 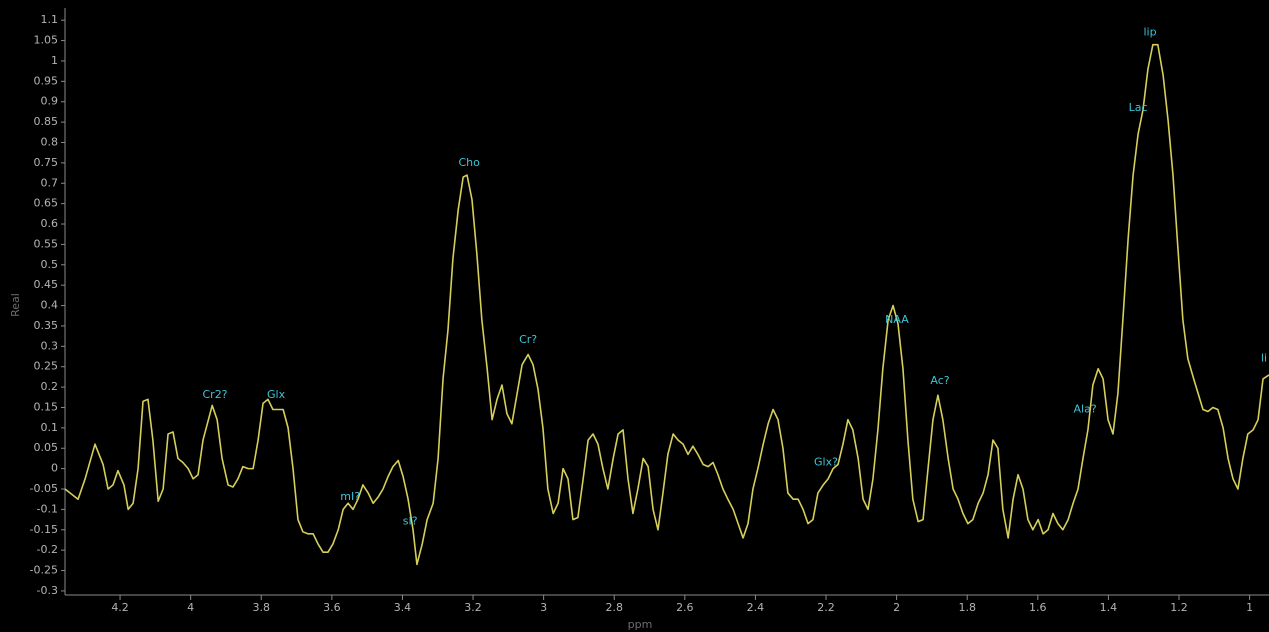 What do you see at coordinates (47, 590) in the screenshot?
I see `y-tick-label: -0.3` at bounding box center [47, 590].